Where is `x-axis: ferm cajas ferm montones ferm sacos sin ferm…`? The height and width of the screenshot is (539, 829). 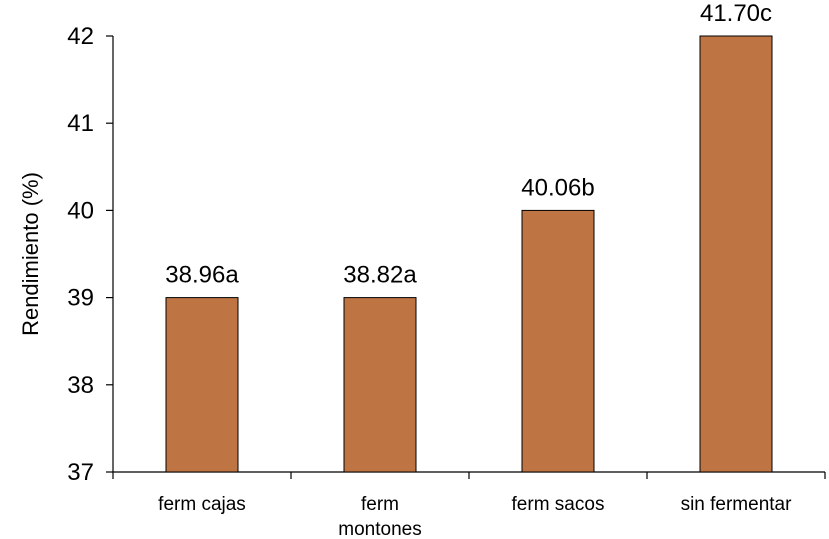
x-axis: ferm cajas ferm montones ferm sacos sin ferm… is located at coordinates (469, 505).